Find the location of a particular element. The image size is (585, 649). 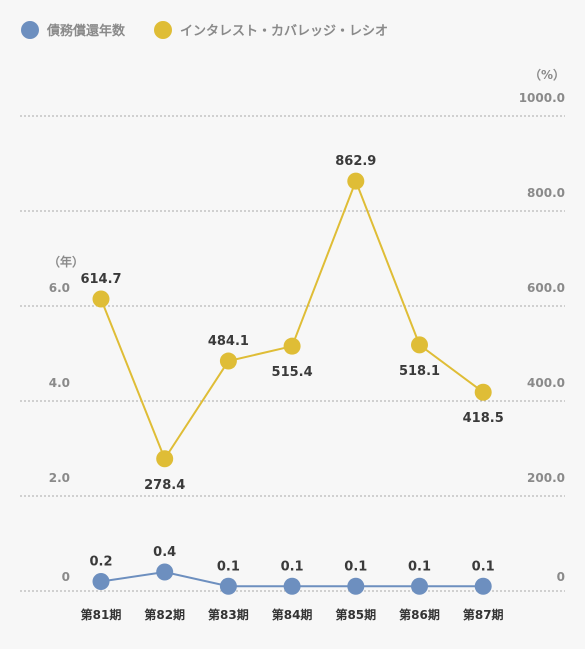

series-0-label-6: 0.1 is located at coordinates (483, 566).